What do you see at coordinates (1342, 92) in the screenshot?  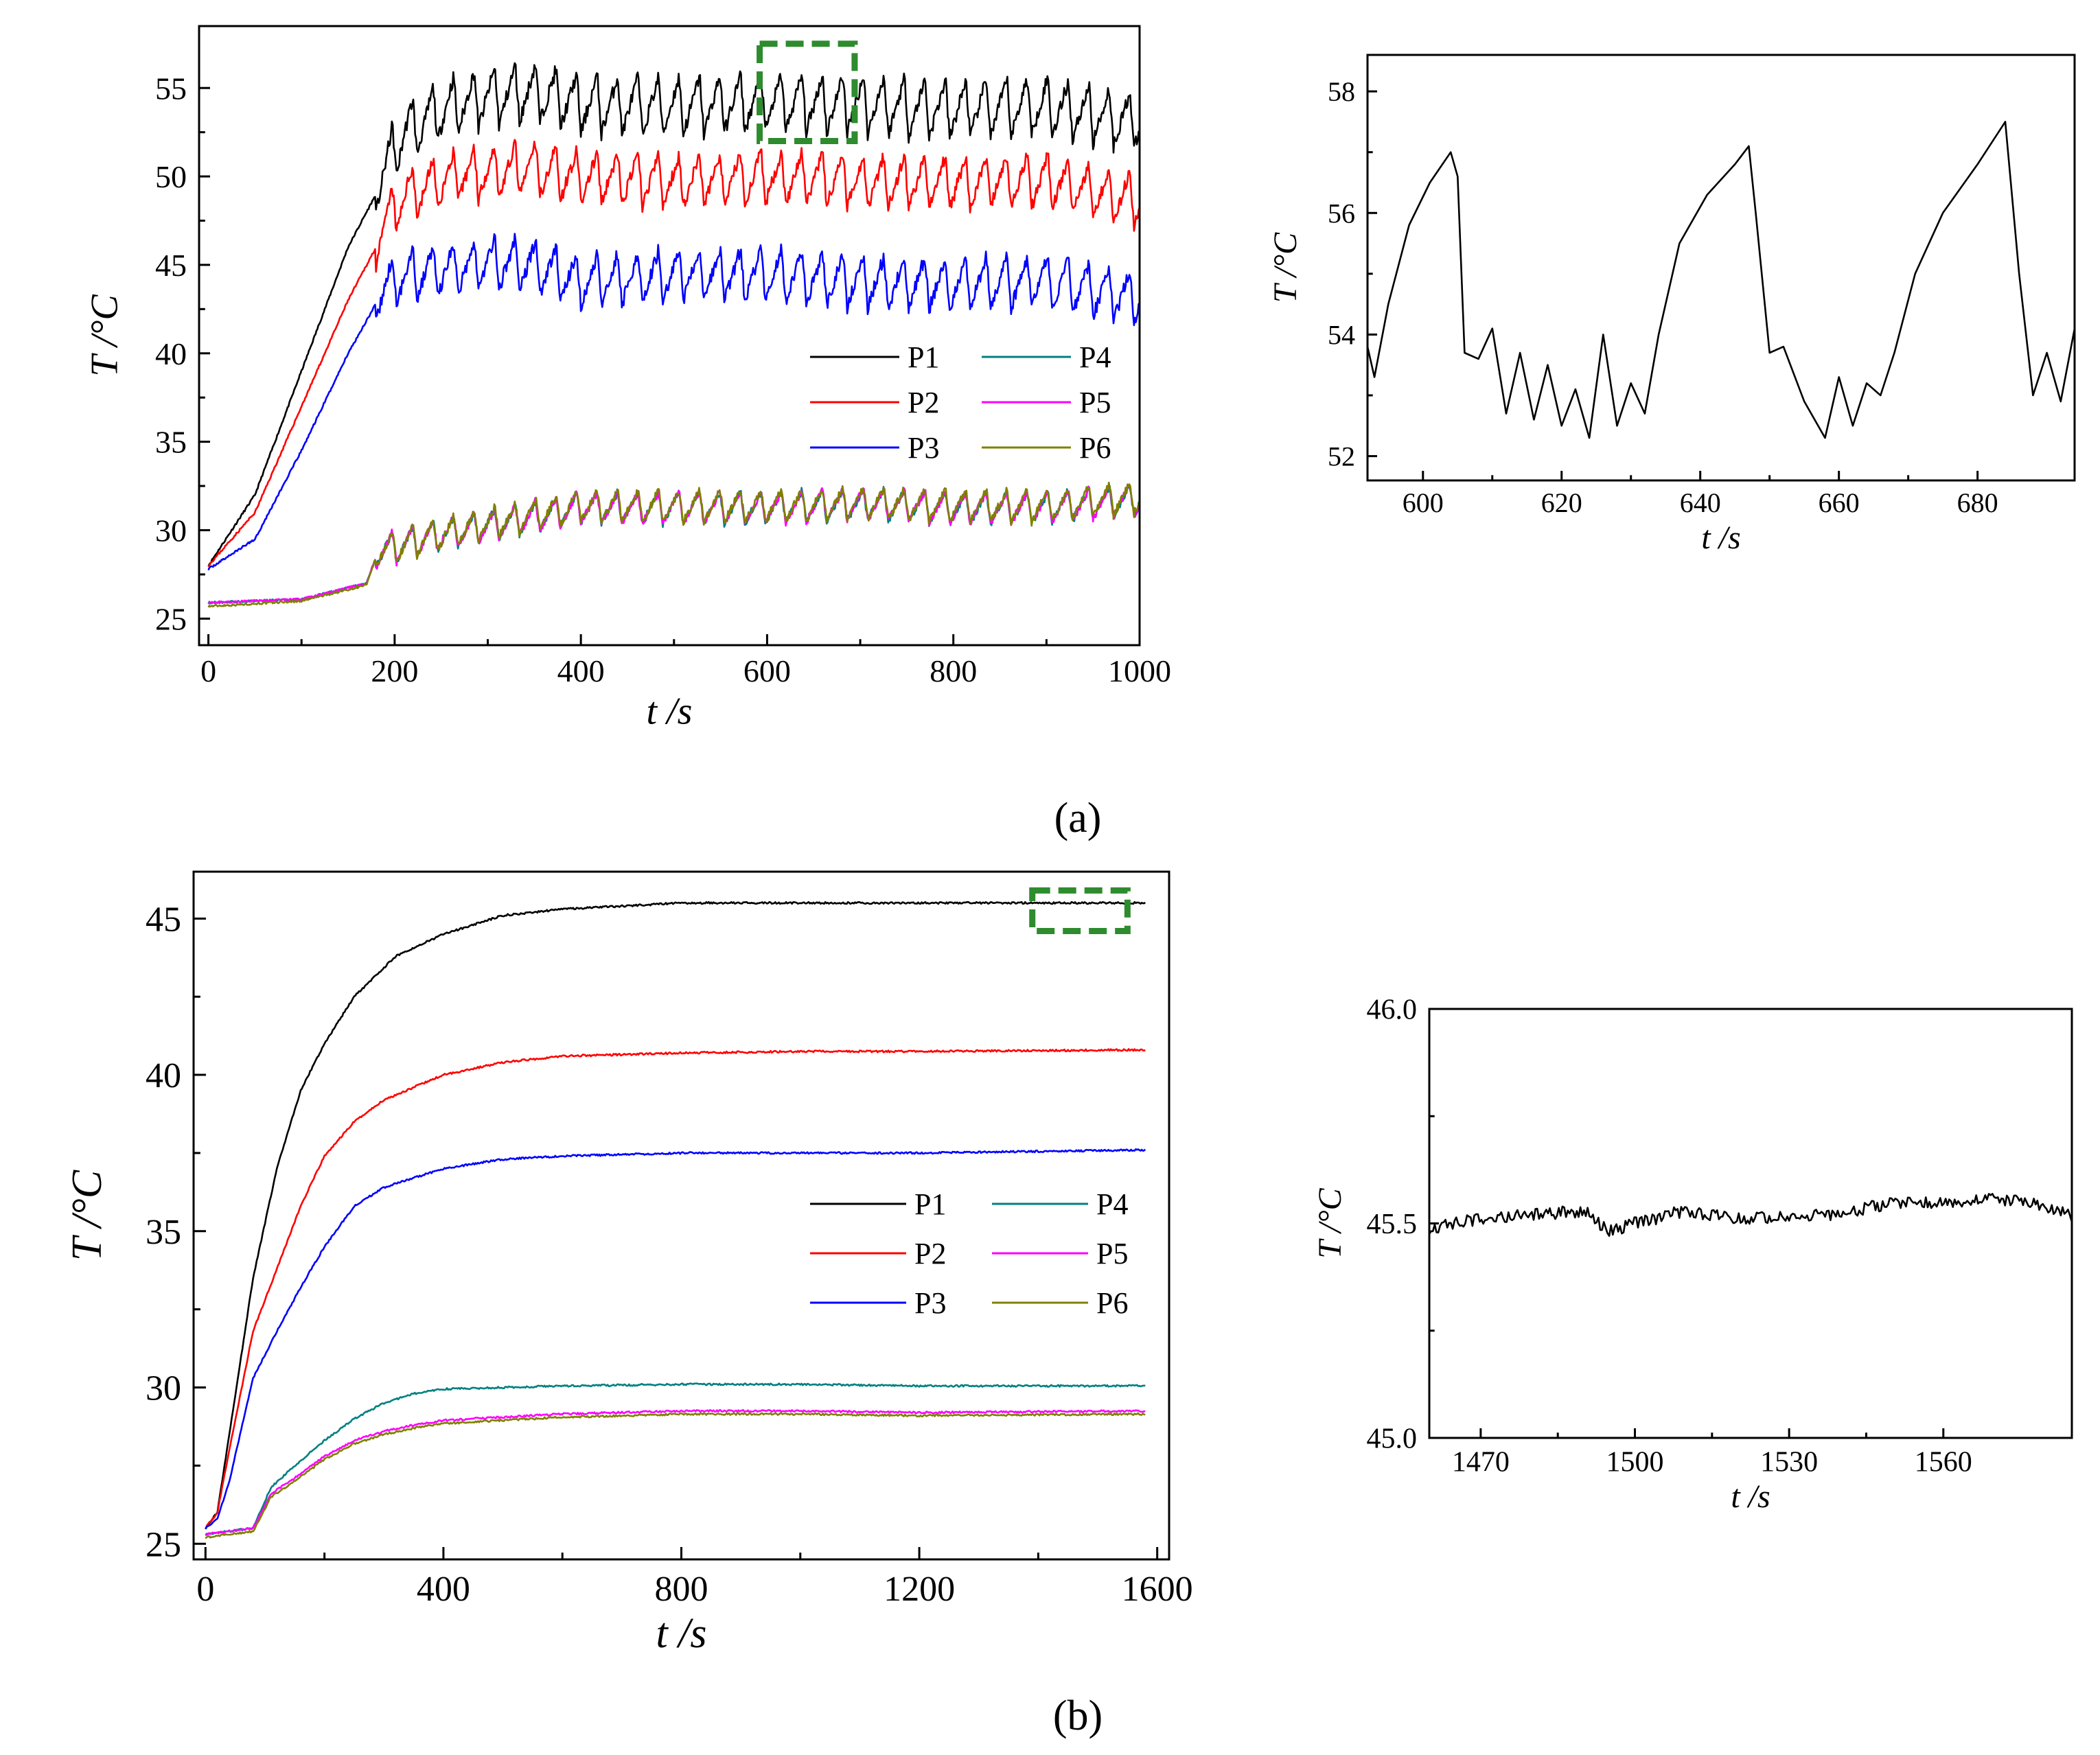 I see `y-tick-label: 58` at bounding box center [1342, 92].